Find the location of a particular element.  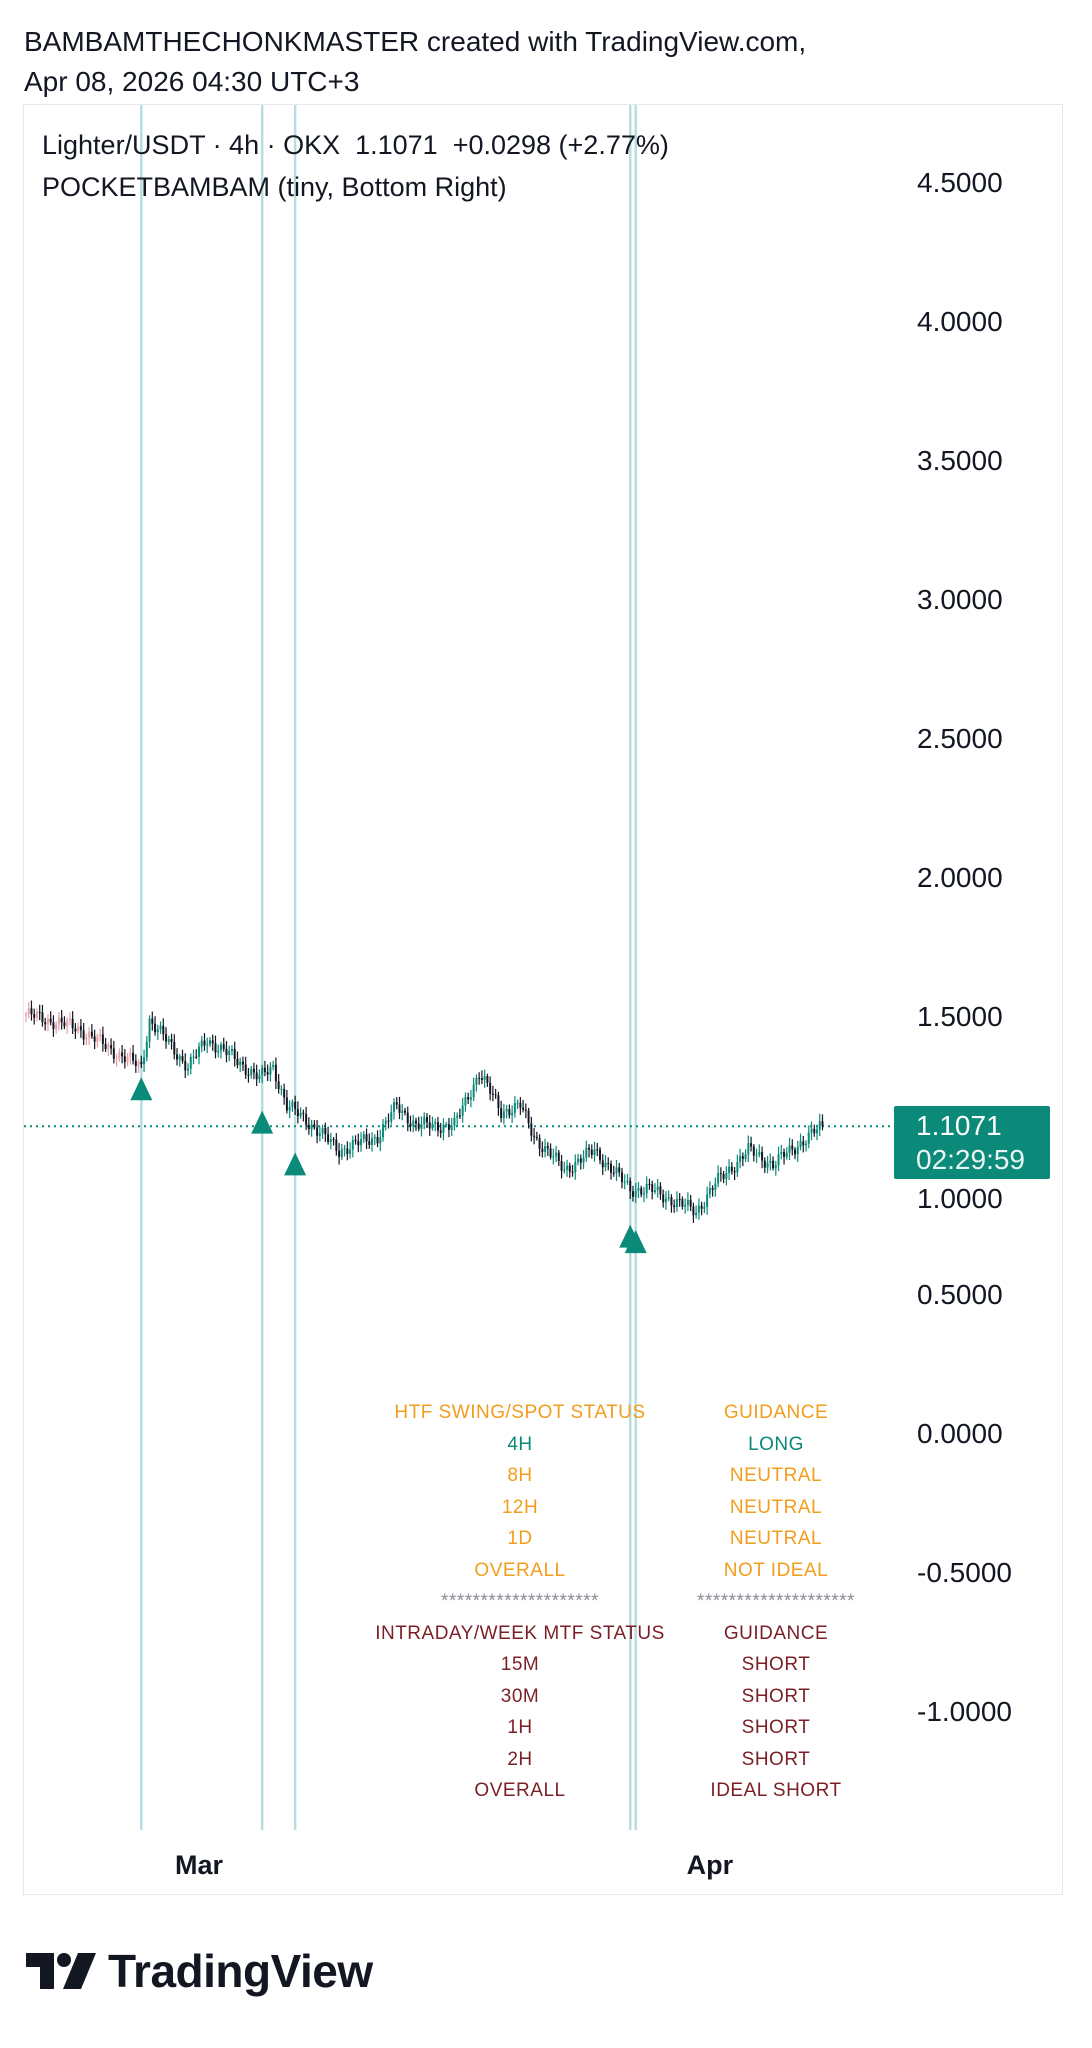

indicator-legend: POCKETBAMBAM (tiny, Bottom Right) is located at coordinates (274, 187).